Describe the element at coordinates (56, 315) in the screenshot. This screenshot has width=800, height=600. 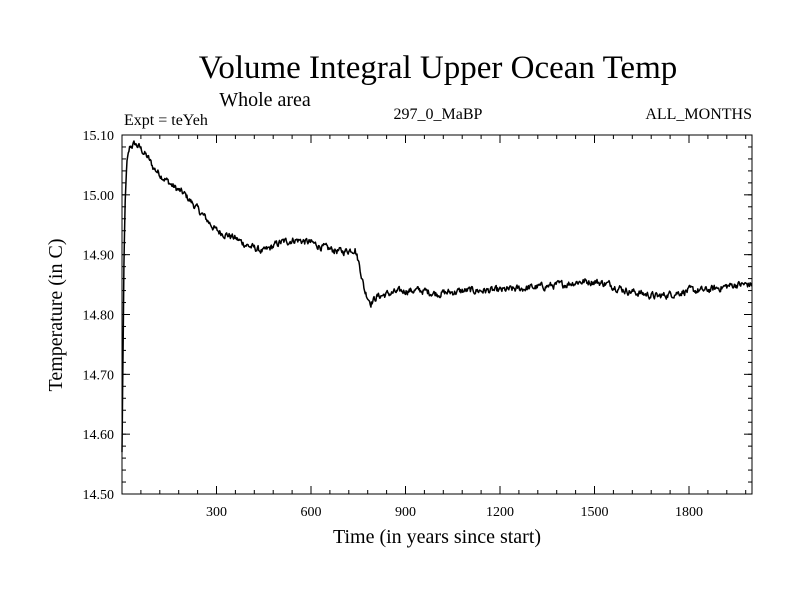
I see `y-axis-label: Temperature (in C)` at that location.